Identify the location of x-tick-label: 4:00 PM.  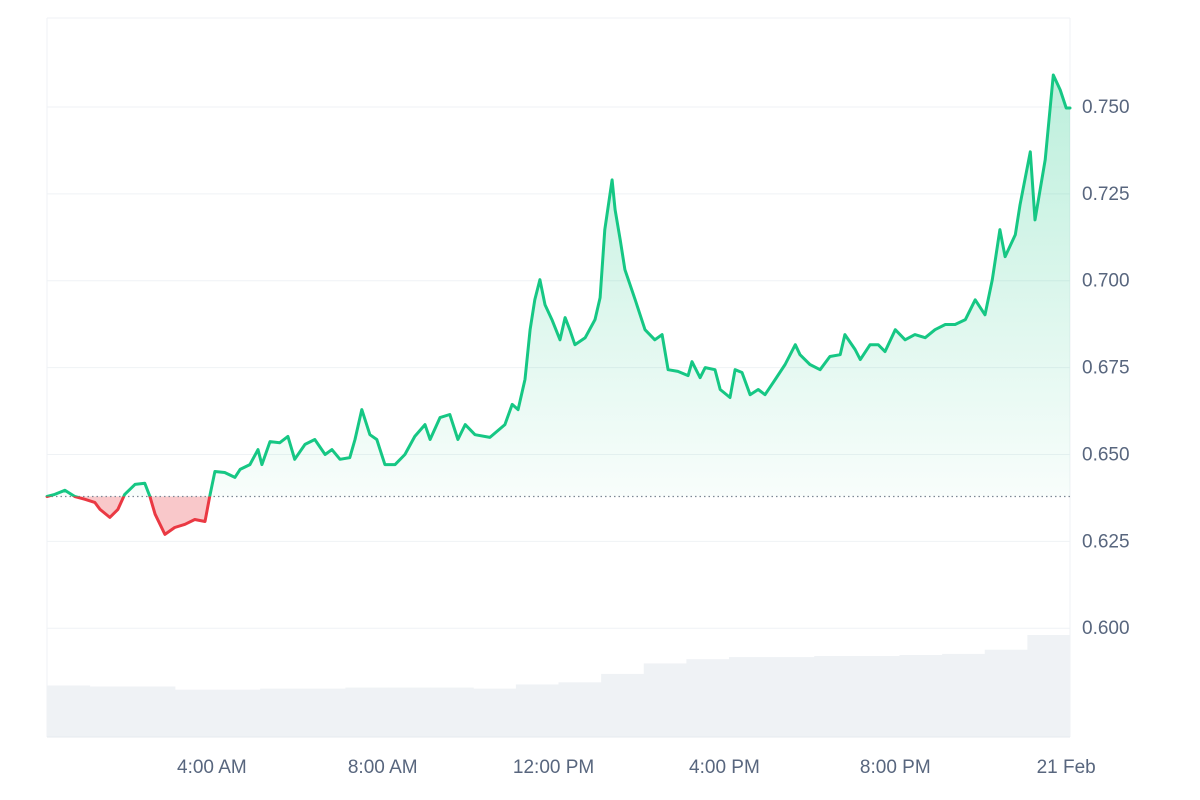
(724, 767).